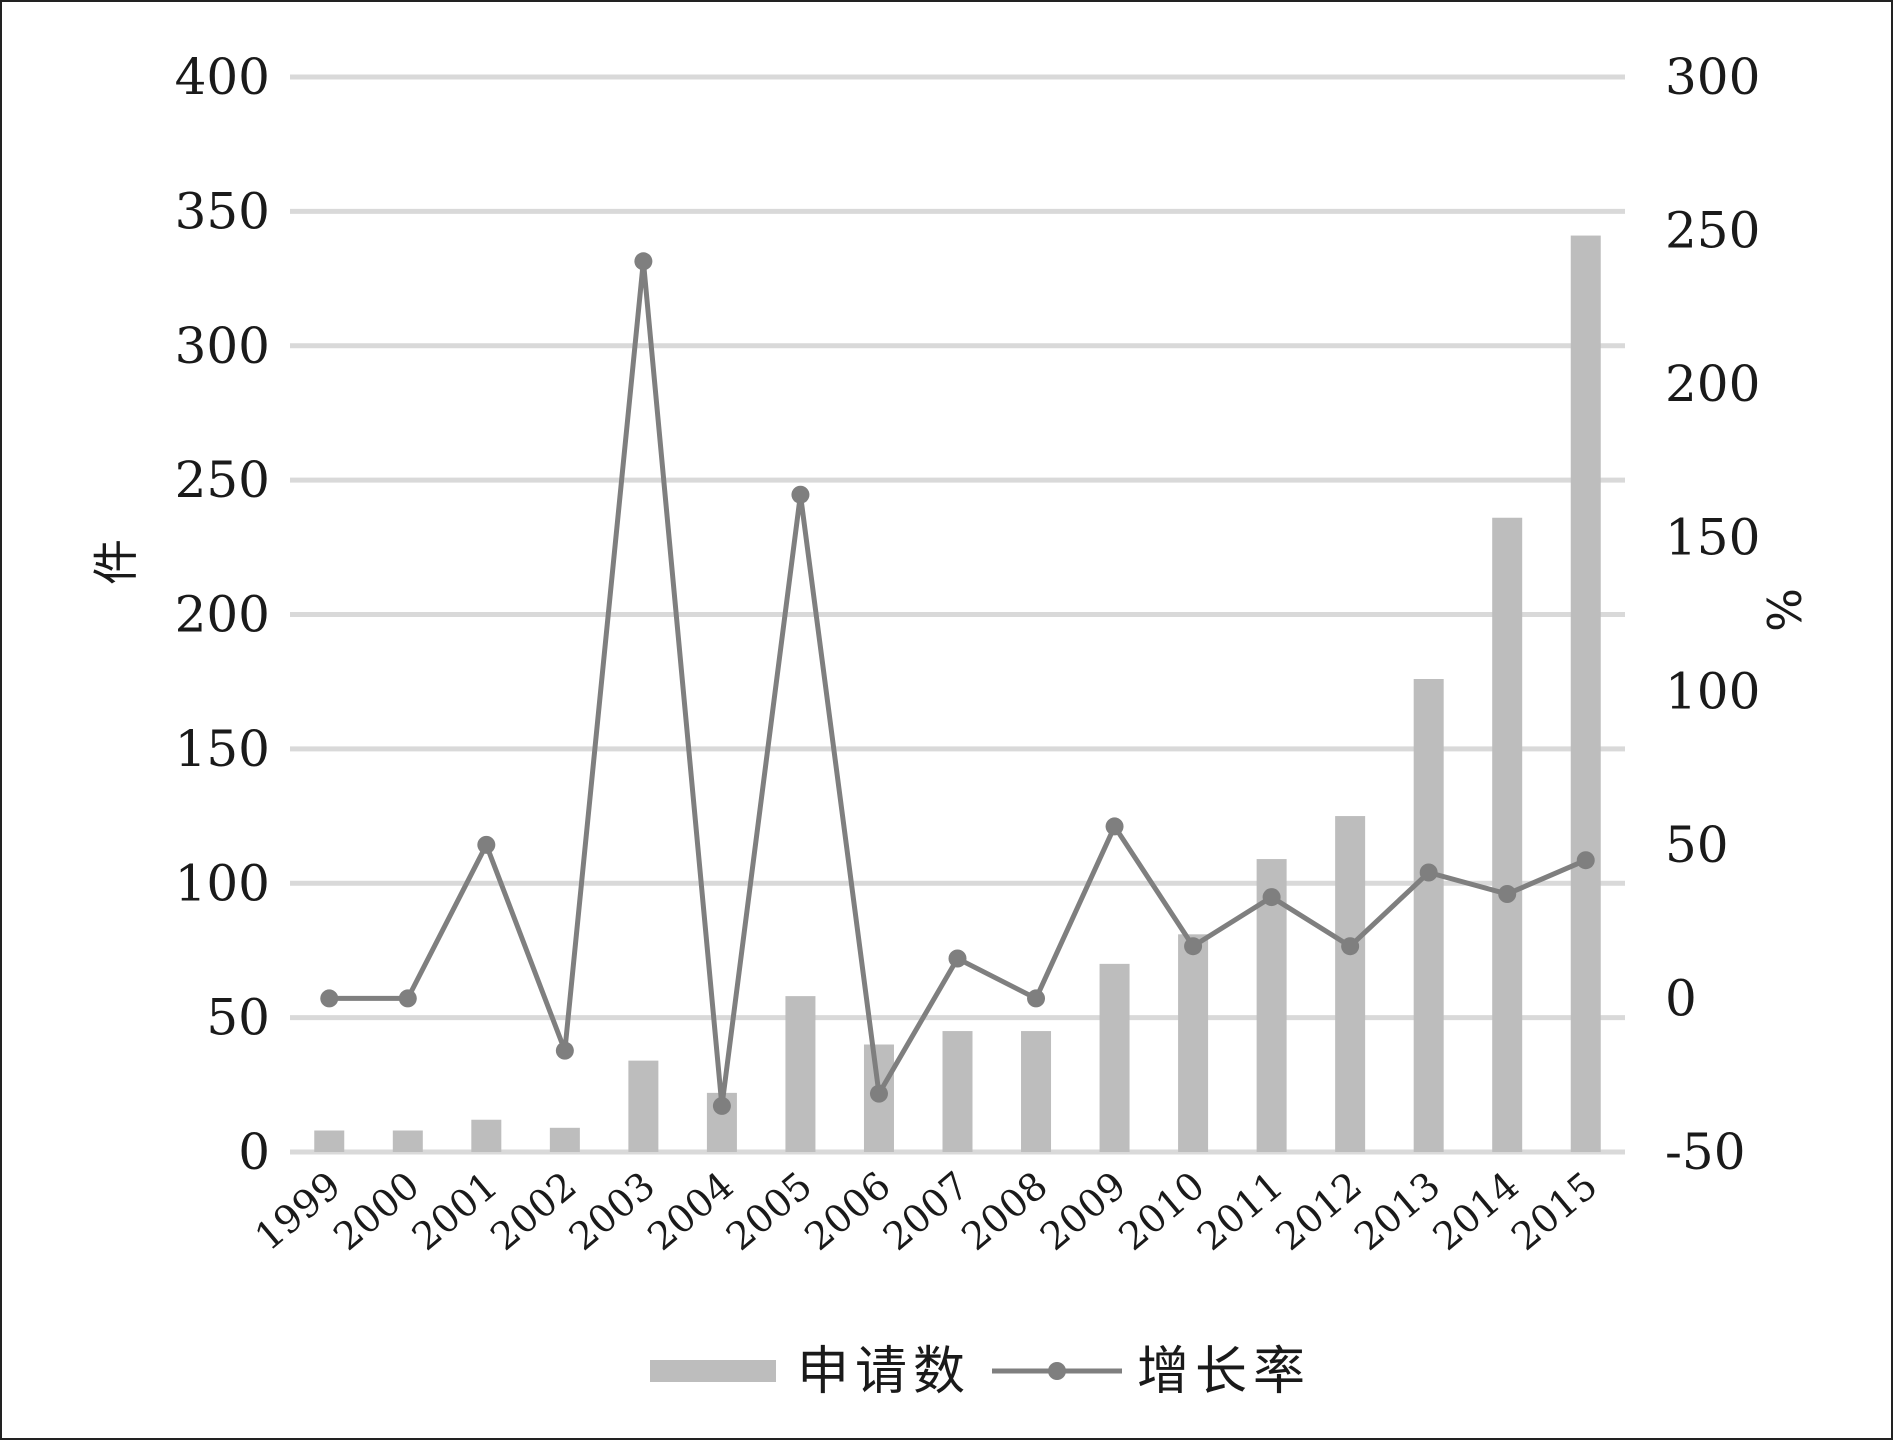 This screenshot has height=1440, width=1893. What do you see at coordinates (564, 1050) in the screenshot?
I see `point-2002` at bounding box center [564, 1050].